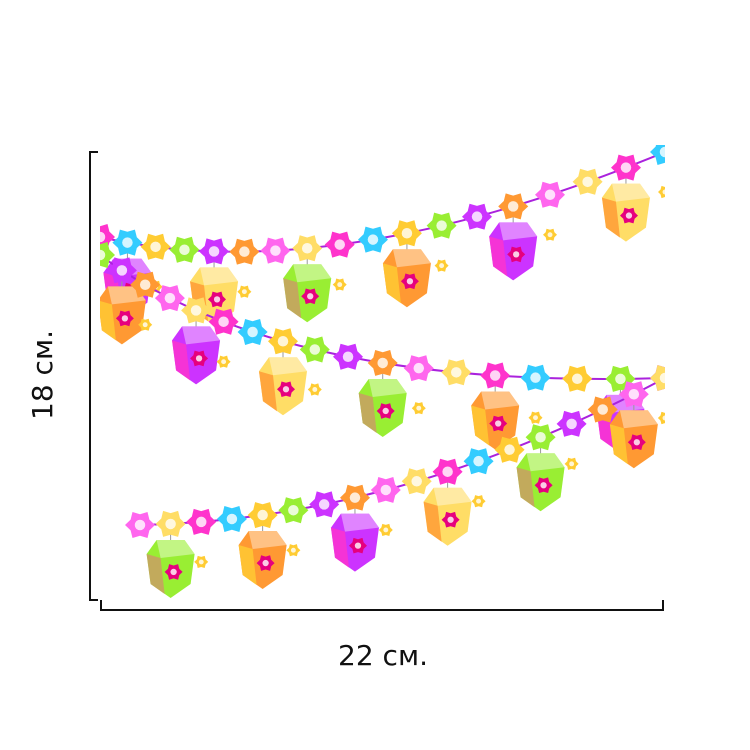 This screenshot has height=750, width=750. Describe the element at coordinates (42, 375) in the screenshot. I see `height-label: 18 см.` at that location.